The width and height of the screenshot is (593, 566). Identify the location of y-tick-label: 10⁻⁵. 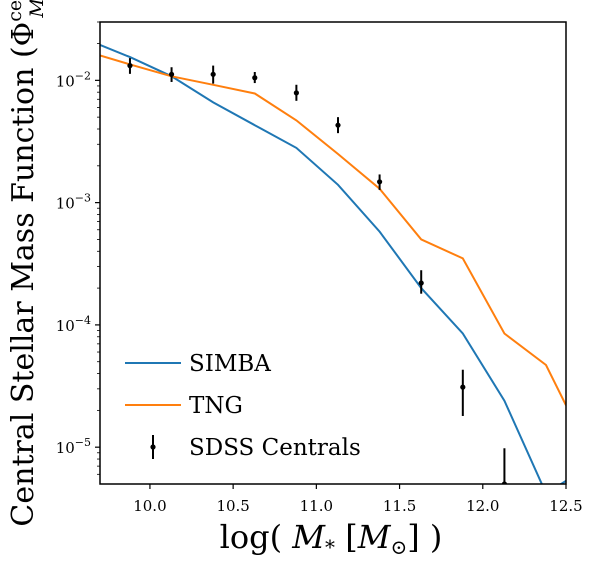
(73, 446).